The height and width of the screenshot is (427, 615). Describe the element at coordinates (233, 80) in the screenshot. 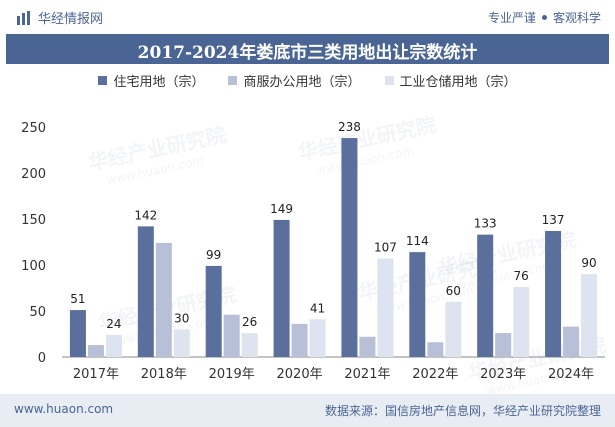

I see `legend-swatch-commercial` at that location.